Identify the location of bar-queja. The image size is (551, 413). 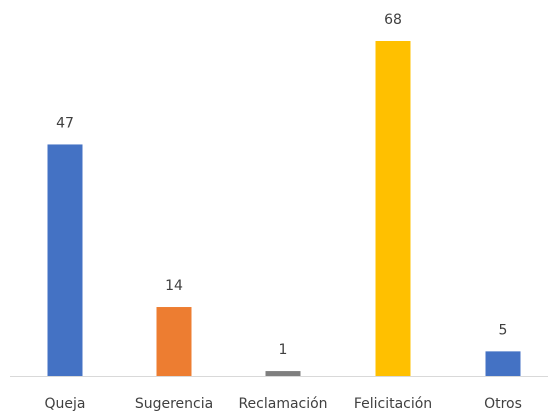
(65, 260).